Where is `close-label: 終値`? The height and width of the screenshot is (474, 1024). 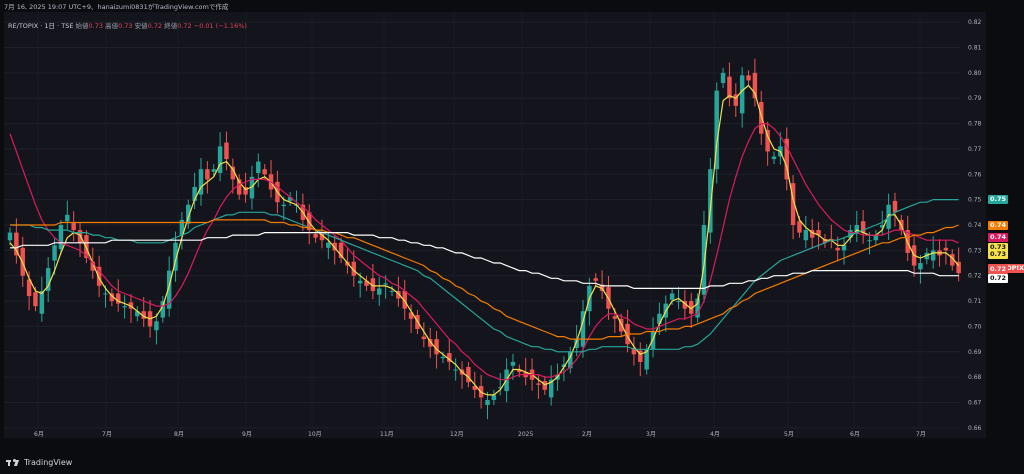 close-label: 終値 is located at coordinates (171, 26).